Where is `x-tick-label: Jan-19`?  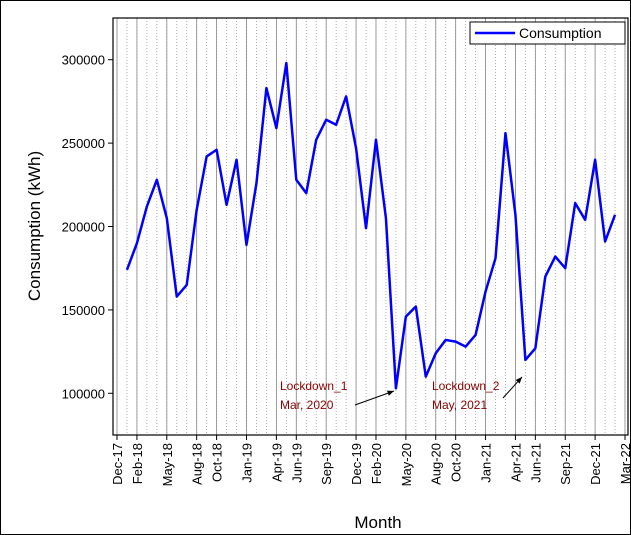 x-tick-label: Jan-19 is located at coordinates (246, 463).